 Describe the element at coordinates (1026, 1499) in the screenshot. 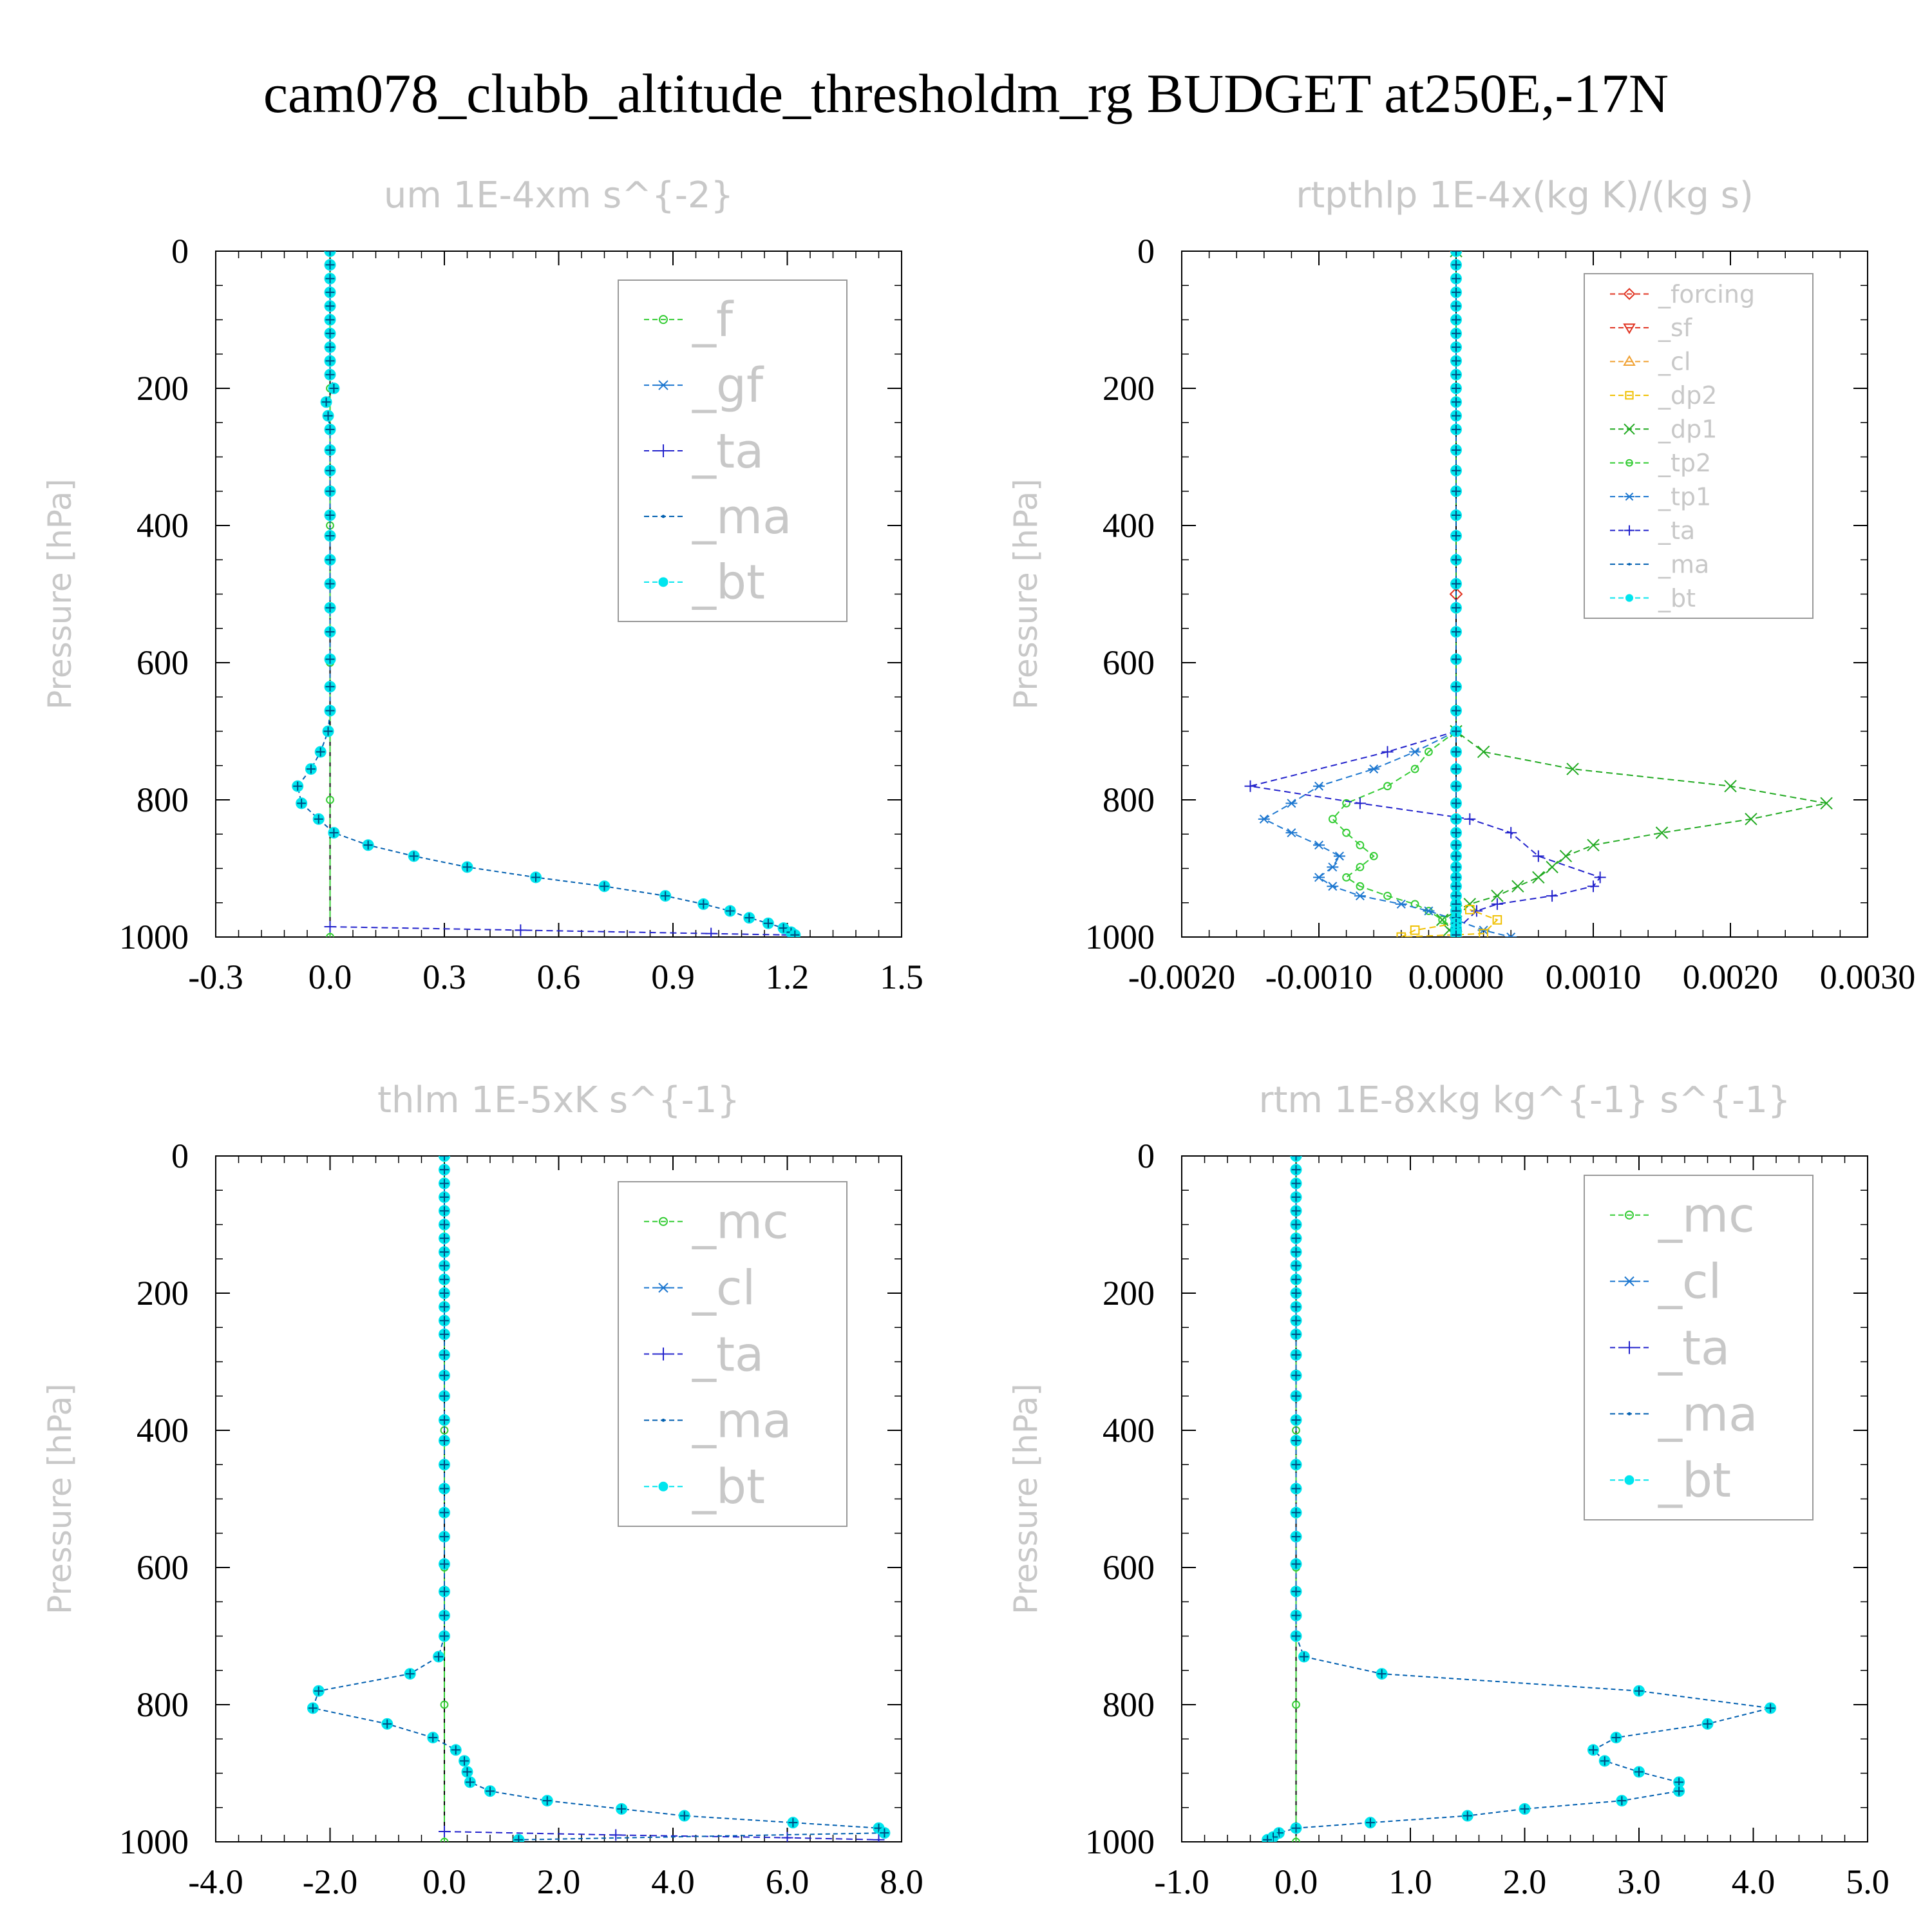

I see `y-axis-label: Pressure [hPa]` at that location.